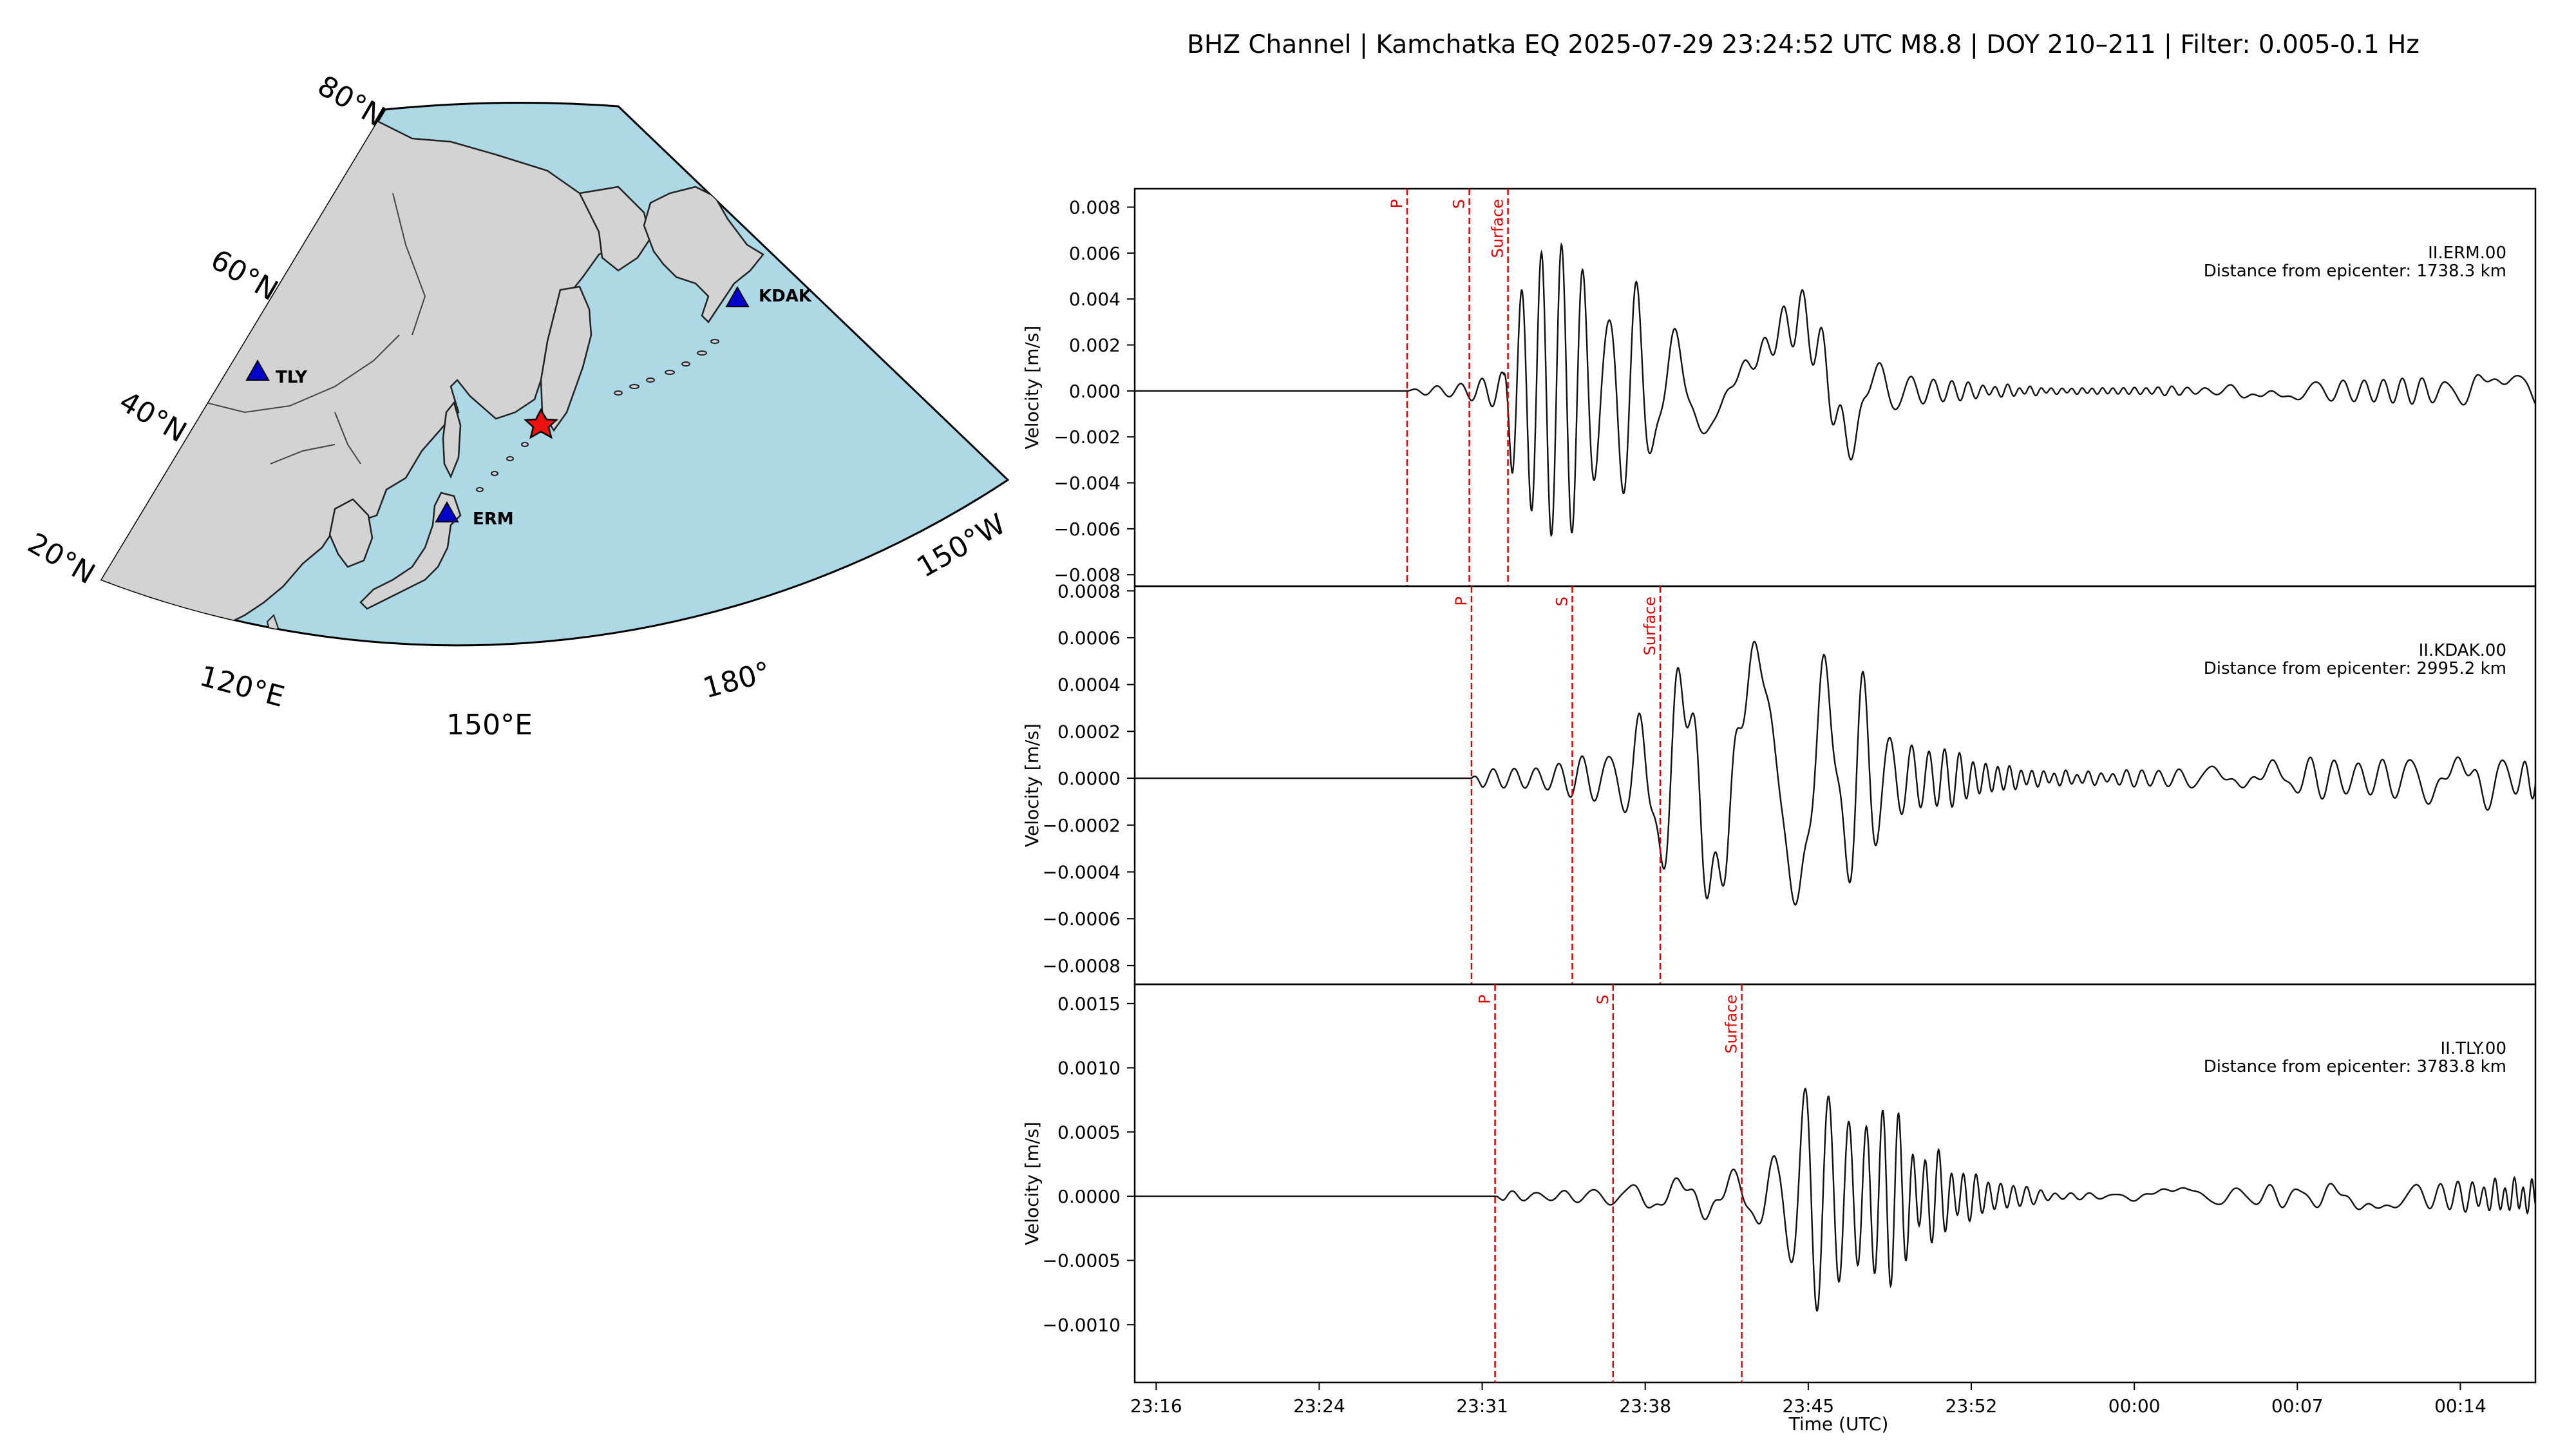 The width and height of the screenshot is (2576, 1452). I want to click on y-tick-label: −0.0004, so click(1082, 872).